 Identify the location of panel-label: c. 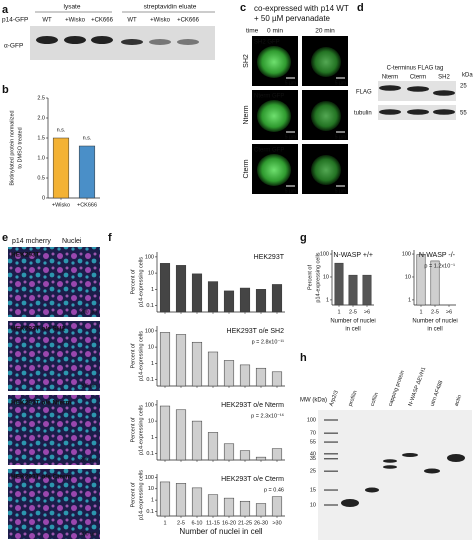
(243, 8).